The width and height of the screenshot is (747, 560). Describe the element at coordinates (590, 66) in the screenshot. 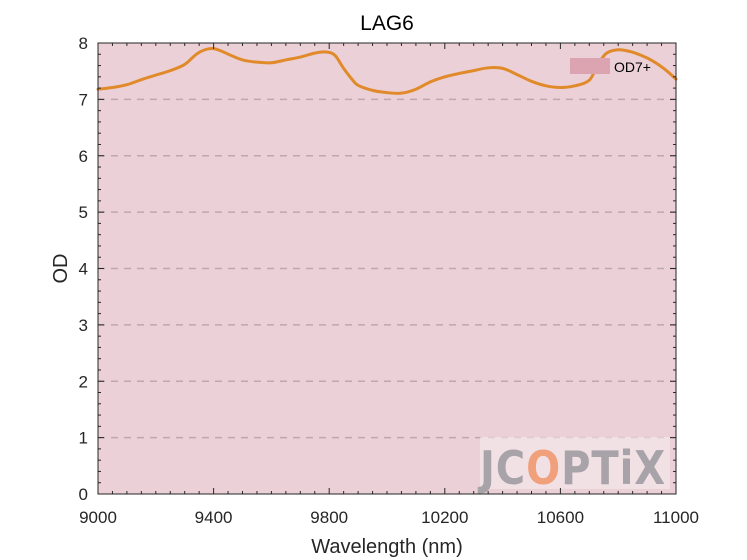

I see `legend-swatch-od7plus` at that location.